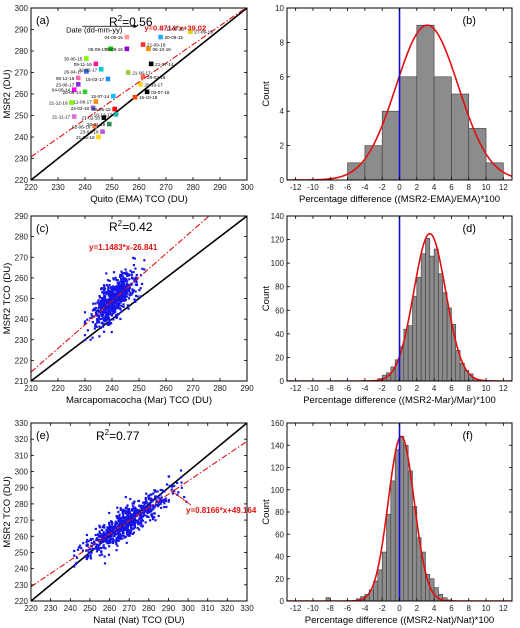  Describe the element at coordinates (22, 278) in the screenshot. I see `y-tick-label: 260` at that location.